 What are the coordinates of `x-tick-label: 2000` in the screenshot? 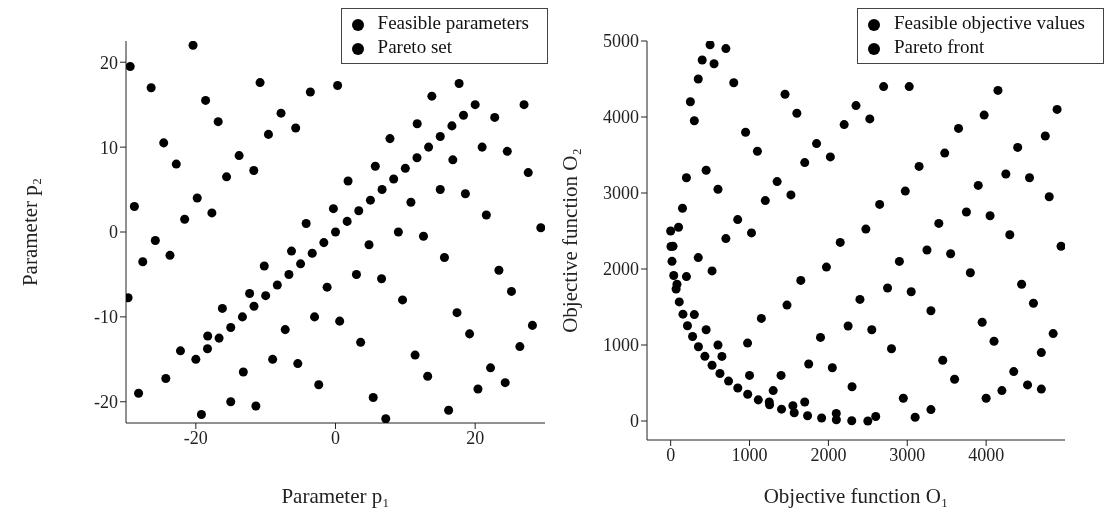 It's located at (828, 454).